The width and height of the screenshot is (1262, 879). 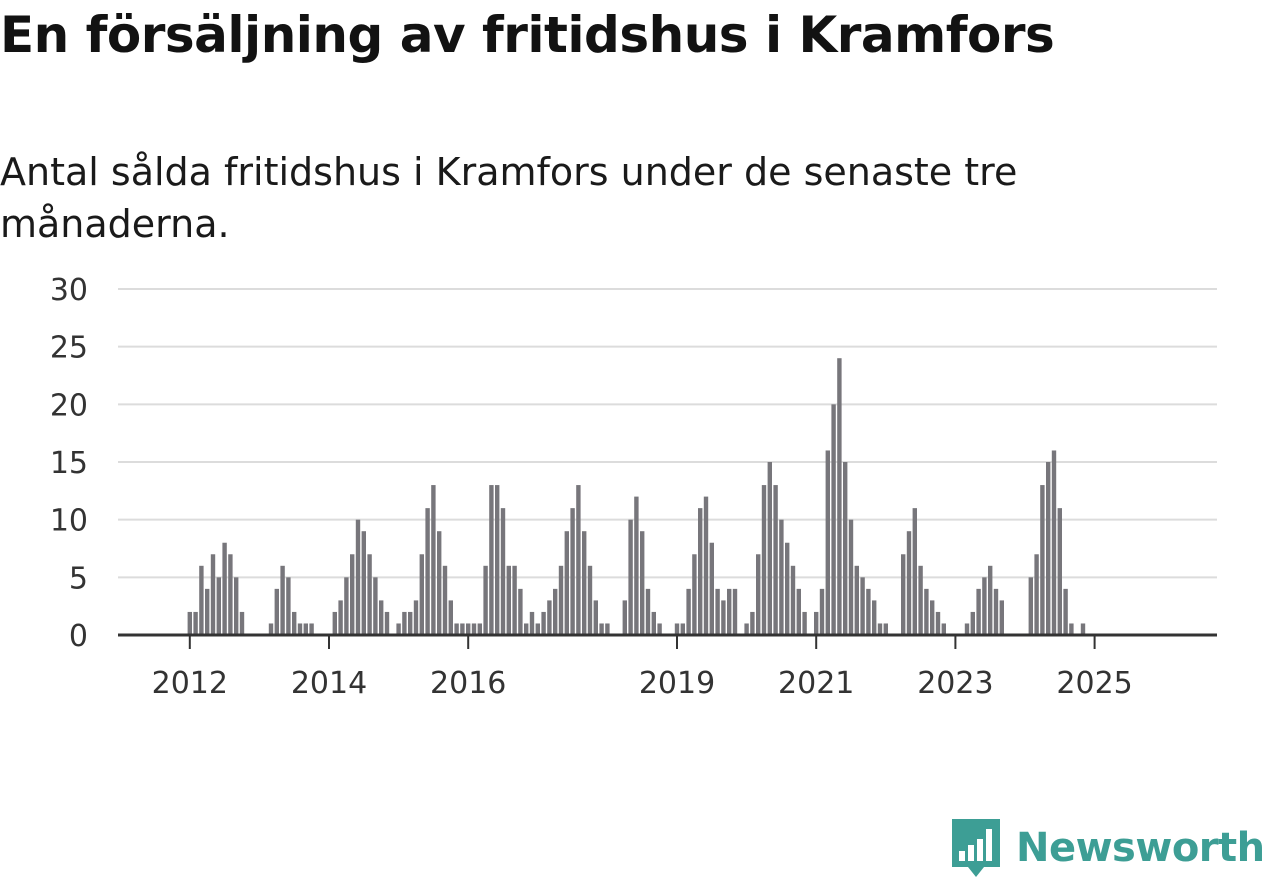 I want to click on x-tick-label: 2012, so click(x=190, y=683).